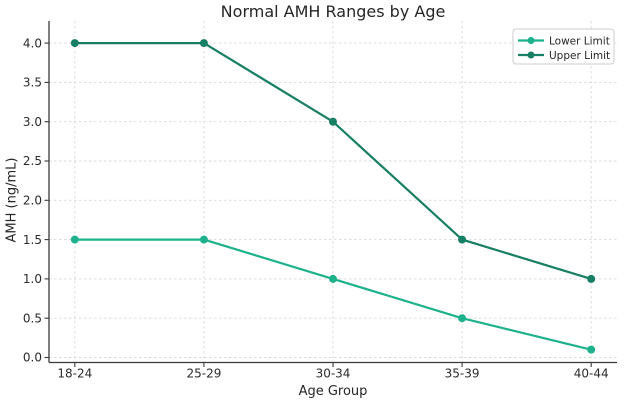 The height and width of the screenshot is (405, 624). What do you see at coordinates (74, 374) in the screenshot?
I see `x-tick-label: 18-24` at bounding box center [74, 374].